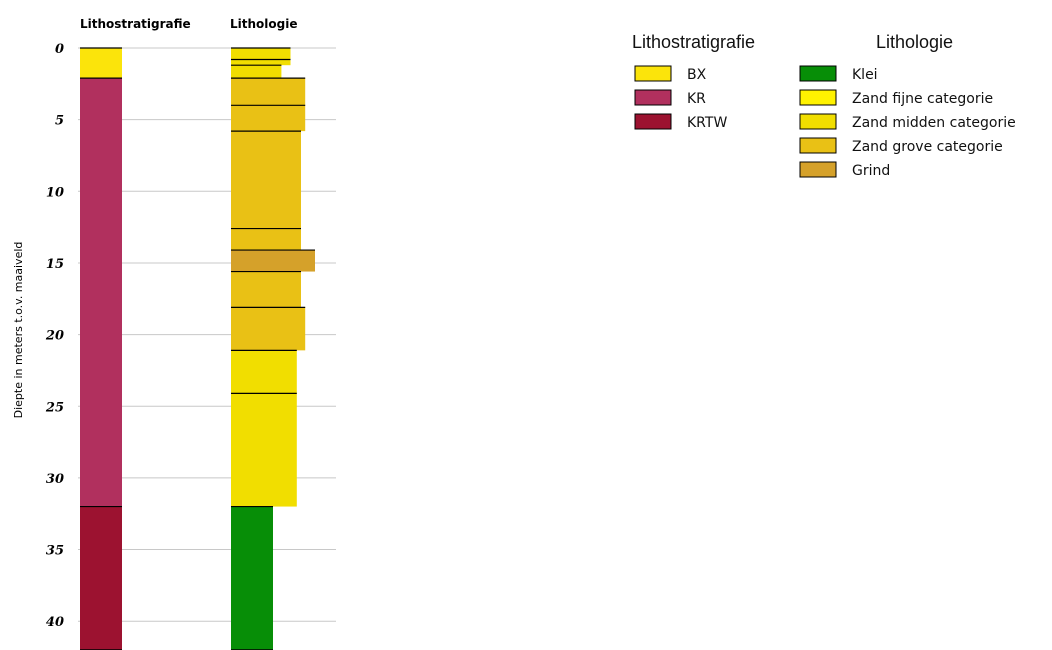 The width and height of the screenshot is (1052, 650). I want to click on lithostratigrafie-column, so click(101, 348).